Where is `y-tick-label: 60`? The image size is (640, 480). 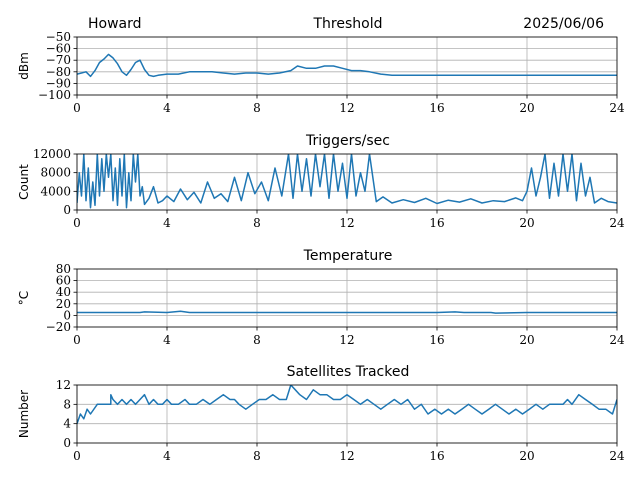
y-tick-label: 60 is located at coordinates (63, 281).